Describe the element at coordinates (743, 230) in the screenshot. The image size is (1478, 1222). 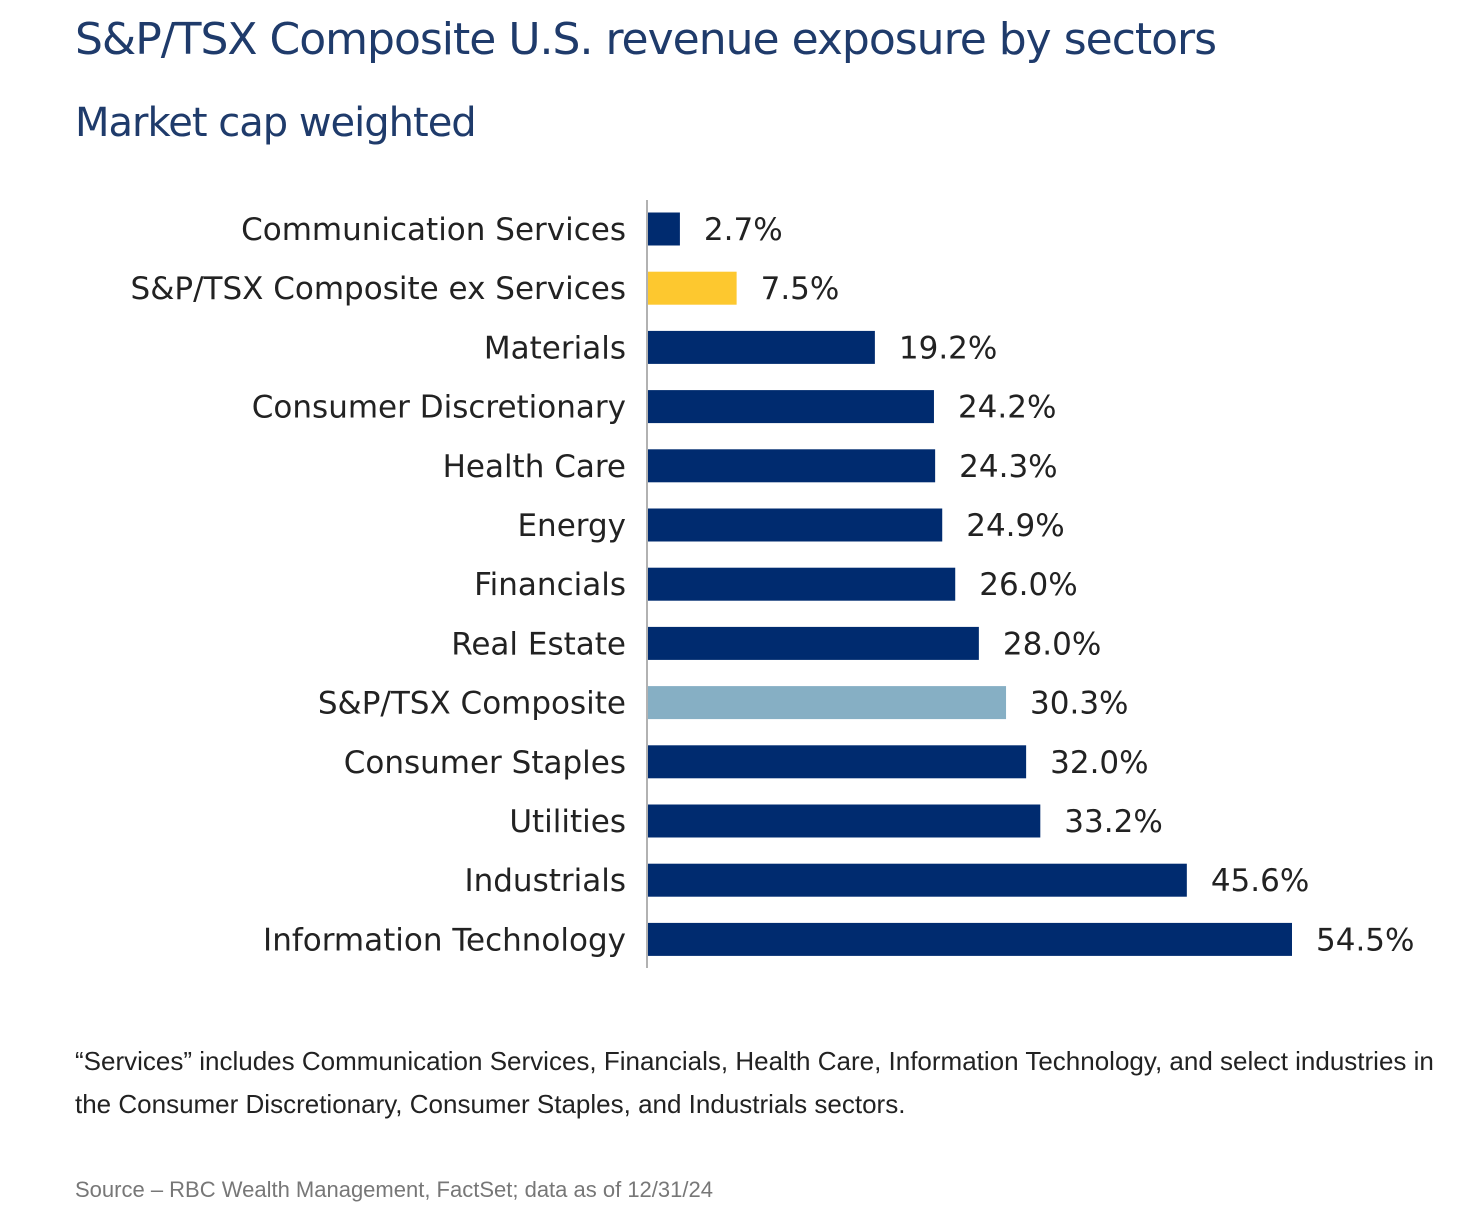
I see `data-label: 2.7%` at that location.